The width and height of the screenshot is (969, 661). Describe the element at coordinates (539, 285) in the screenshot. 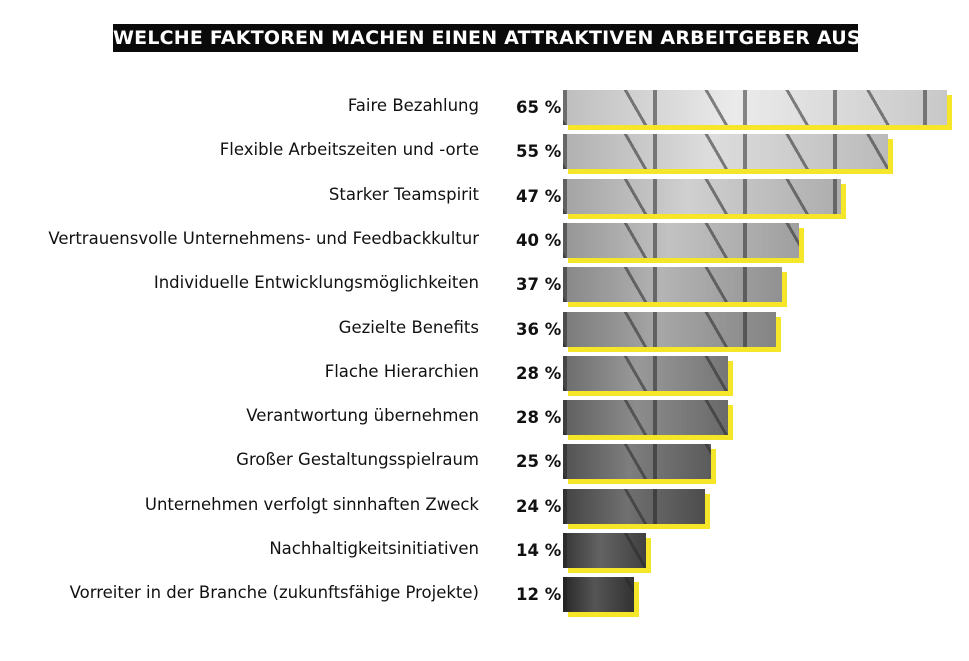

I see `value-label: 37 %` at that location.